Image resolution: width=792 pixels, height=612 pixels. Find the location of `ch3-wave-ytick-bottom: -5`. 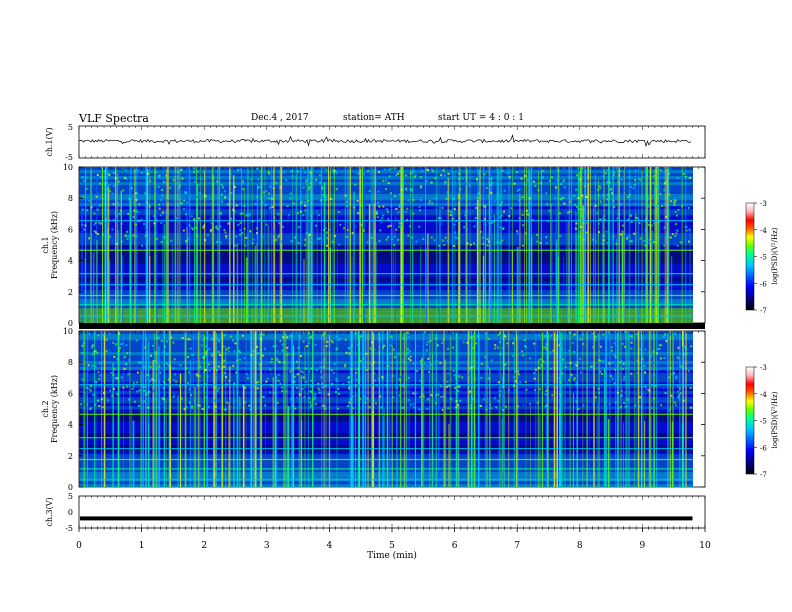

ch3-wave-ytick-bottom: -5 is located at coordinates (69, 528).